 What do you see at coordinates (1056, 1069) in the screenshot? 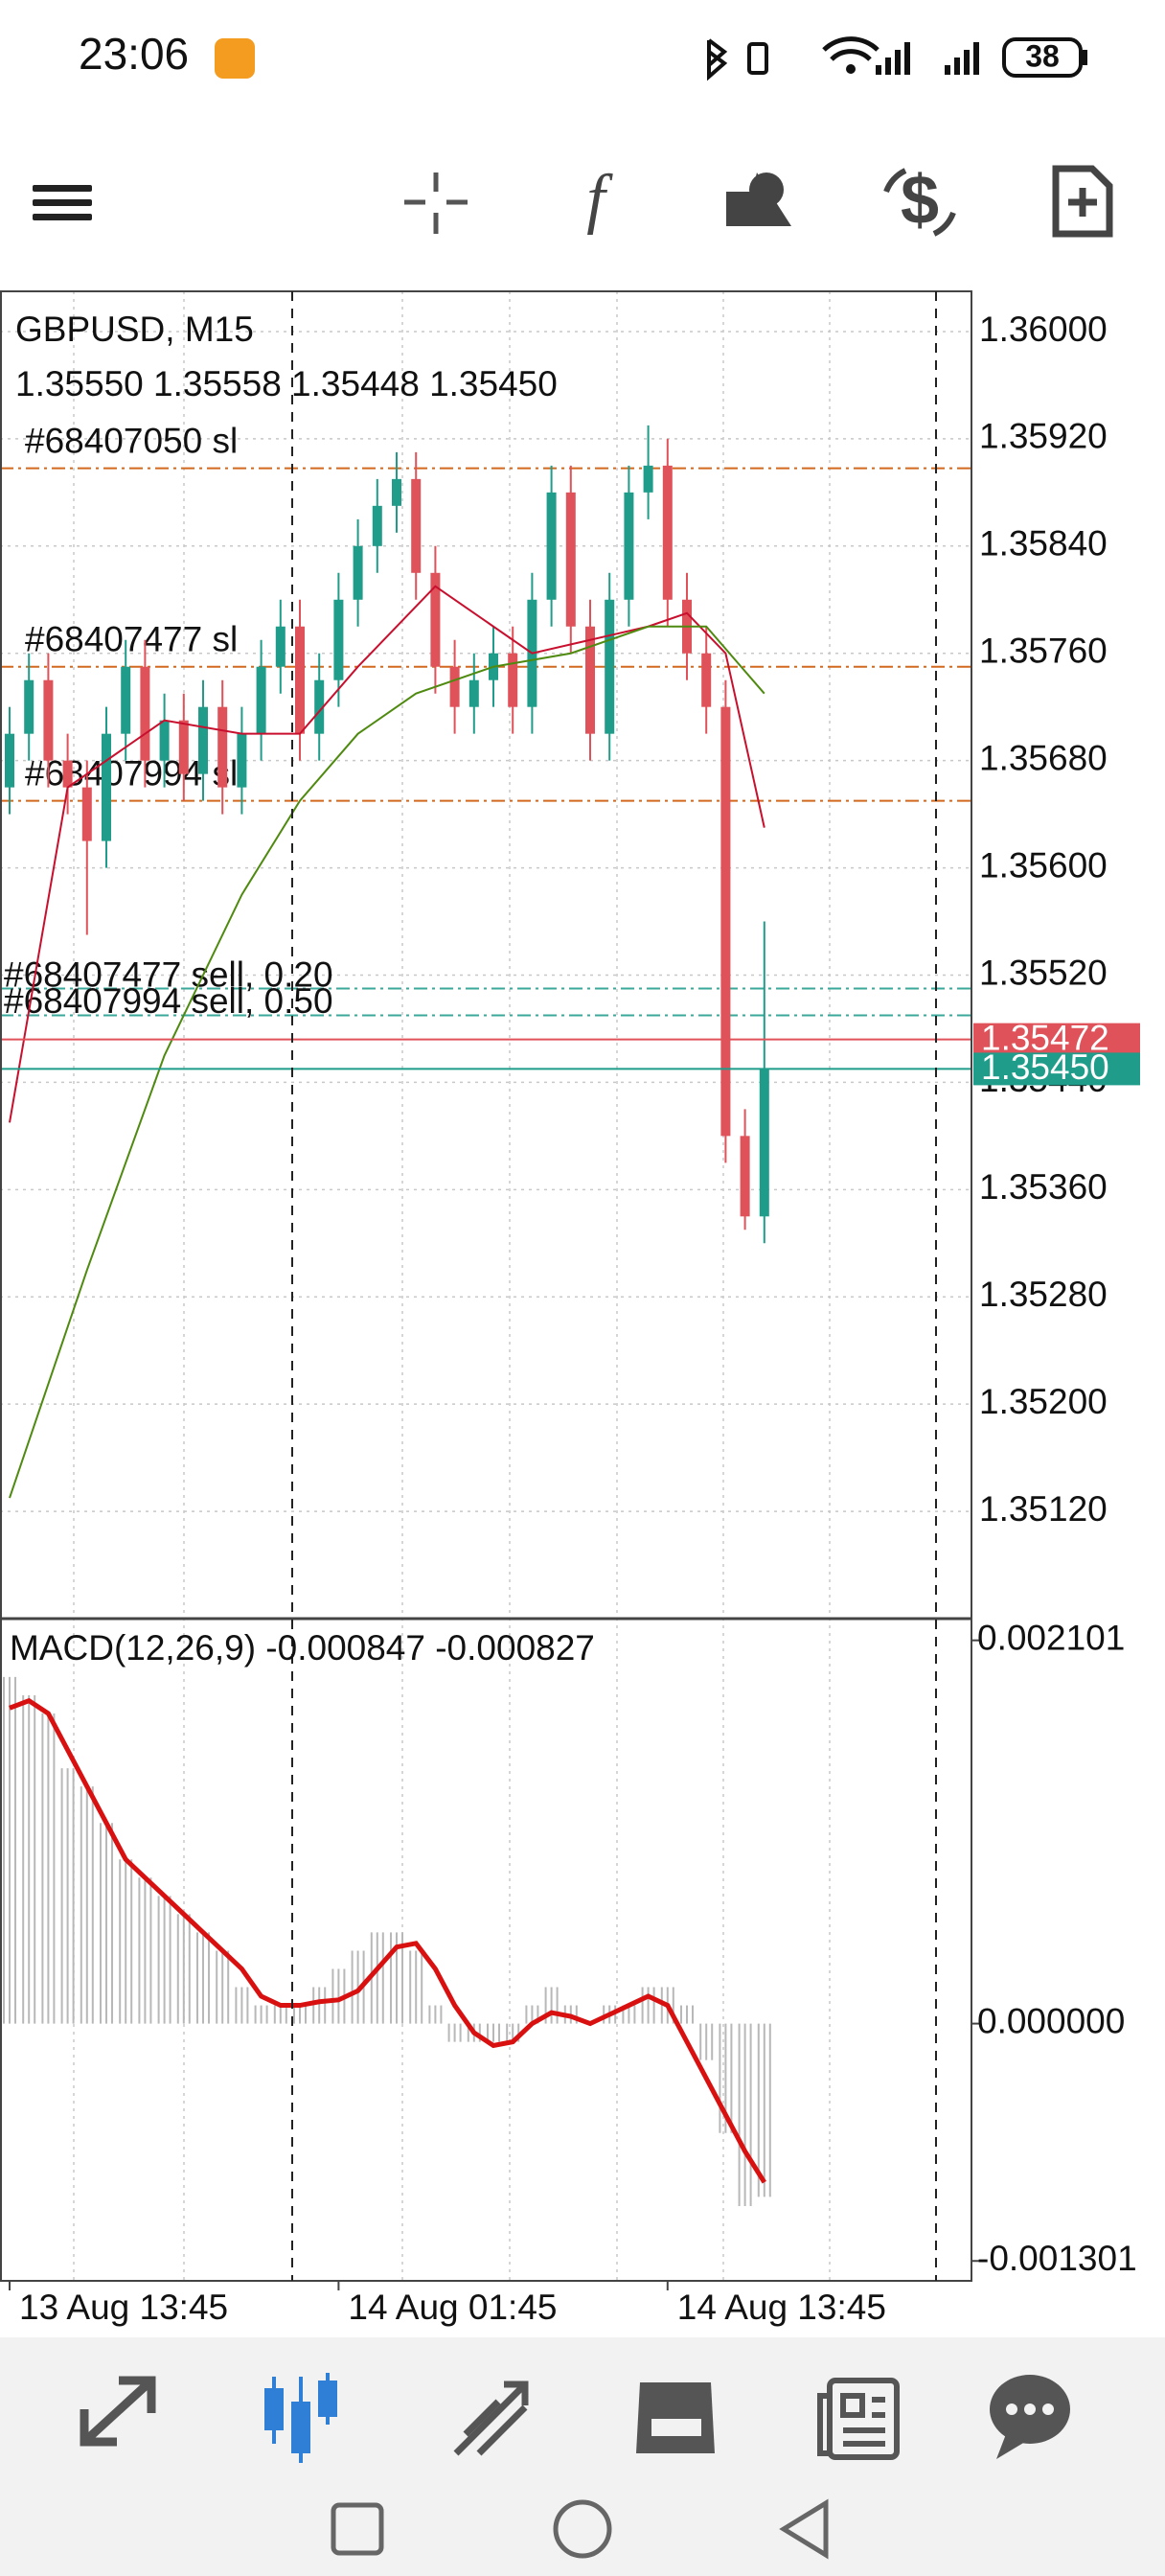
I see `price-box` at bounding box center [1056, 1069].